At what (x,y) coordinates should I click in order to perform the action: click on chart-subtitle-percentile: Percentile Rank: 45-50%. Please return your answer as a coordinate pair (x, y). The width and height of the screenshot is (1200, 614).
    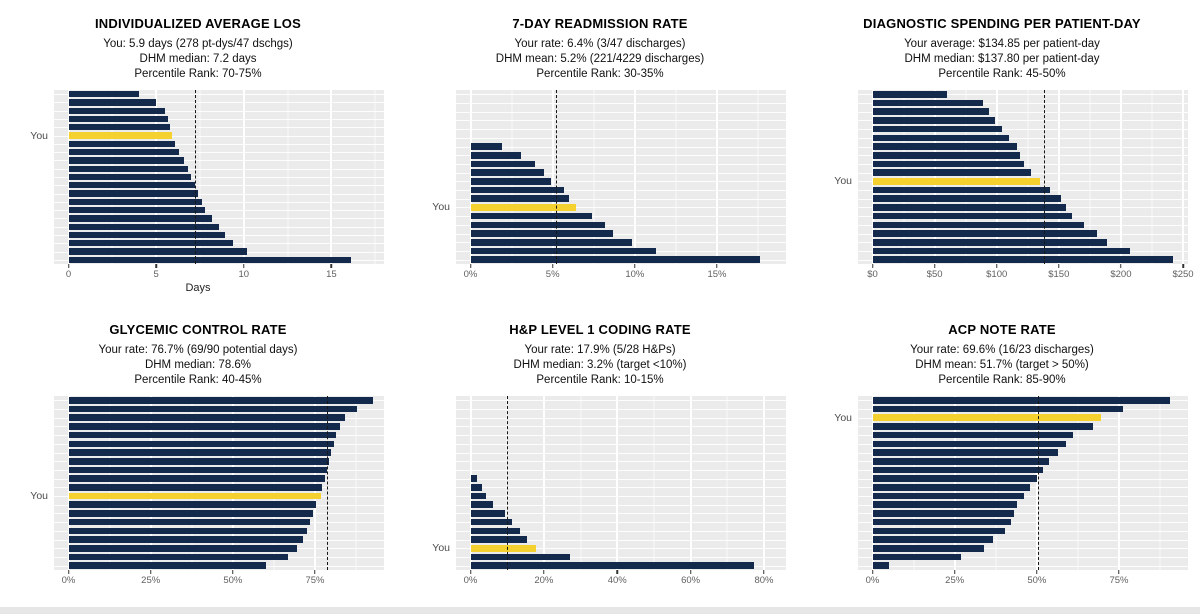
    Looking at the image, I should click on (1002, 74).